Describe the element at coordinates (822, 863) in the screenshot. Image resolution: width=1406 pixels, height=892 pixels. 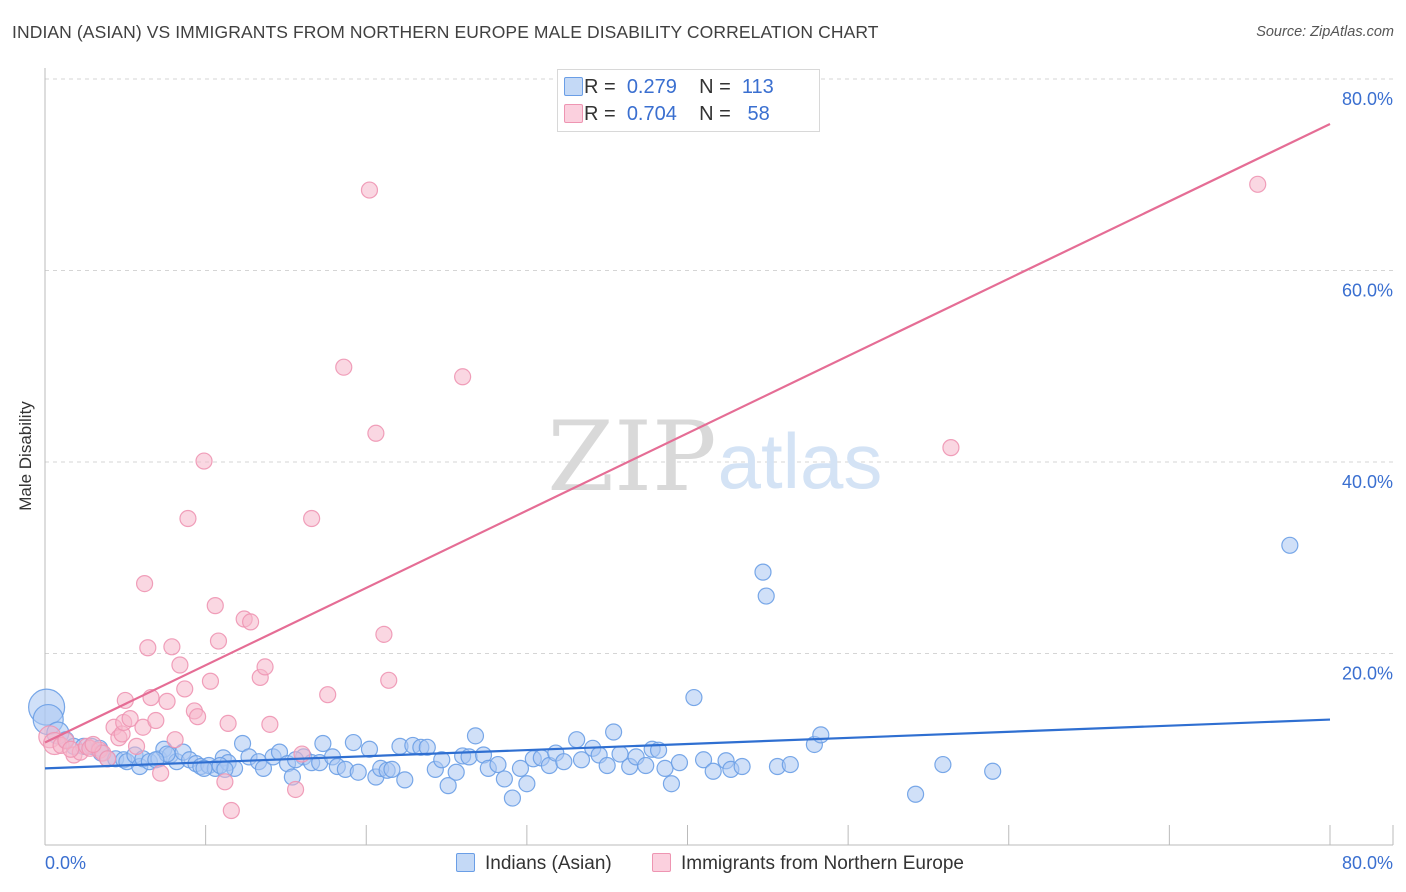
I see `legend-label-immigrants: Immigrants from Northern Europe` at that location.